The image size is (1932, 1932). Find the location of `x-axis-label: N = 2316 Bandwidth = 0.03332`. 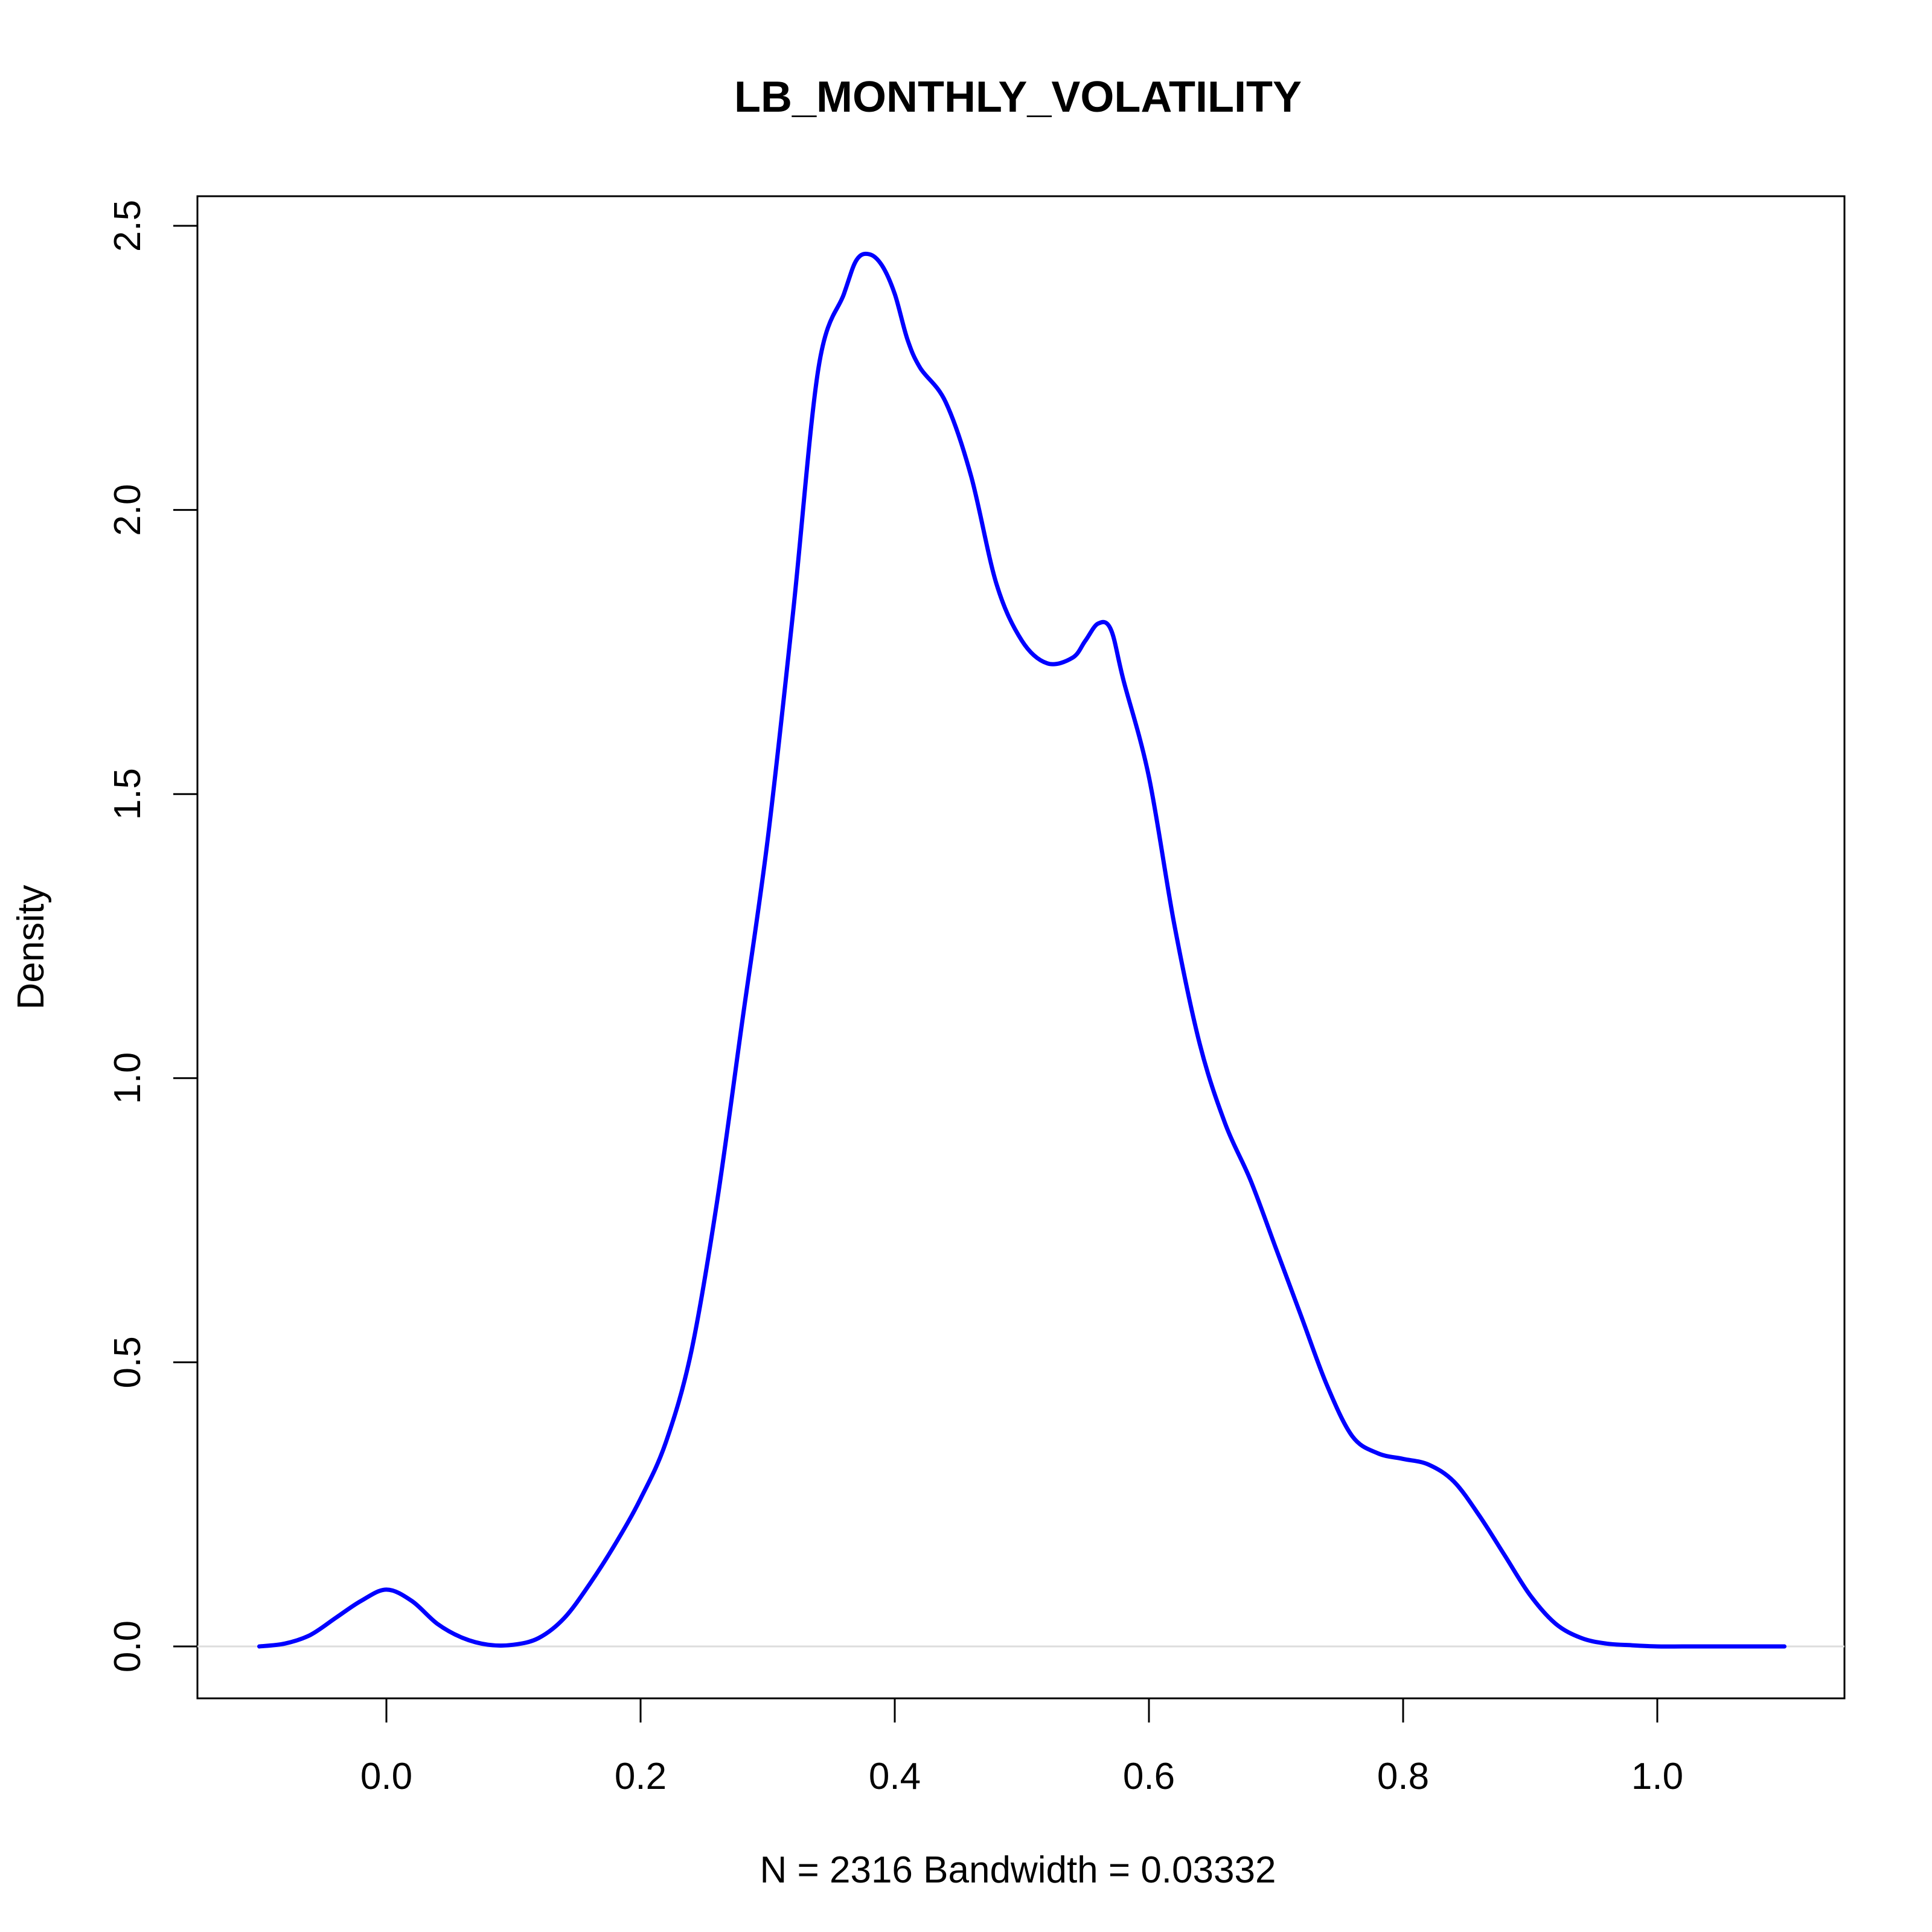

x-axis-label: N = 2316 Bandwidth = 0.03332 is located at coordinates (1018, 1870).